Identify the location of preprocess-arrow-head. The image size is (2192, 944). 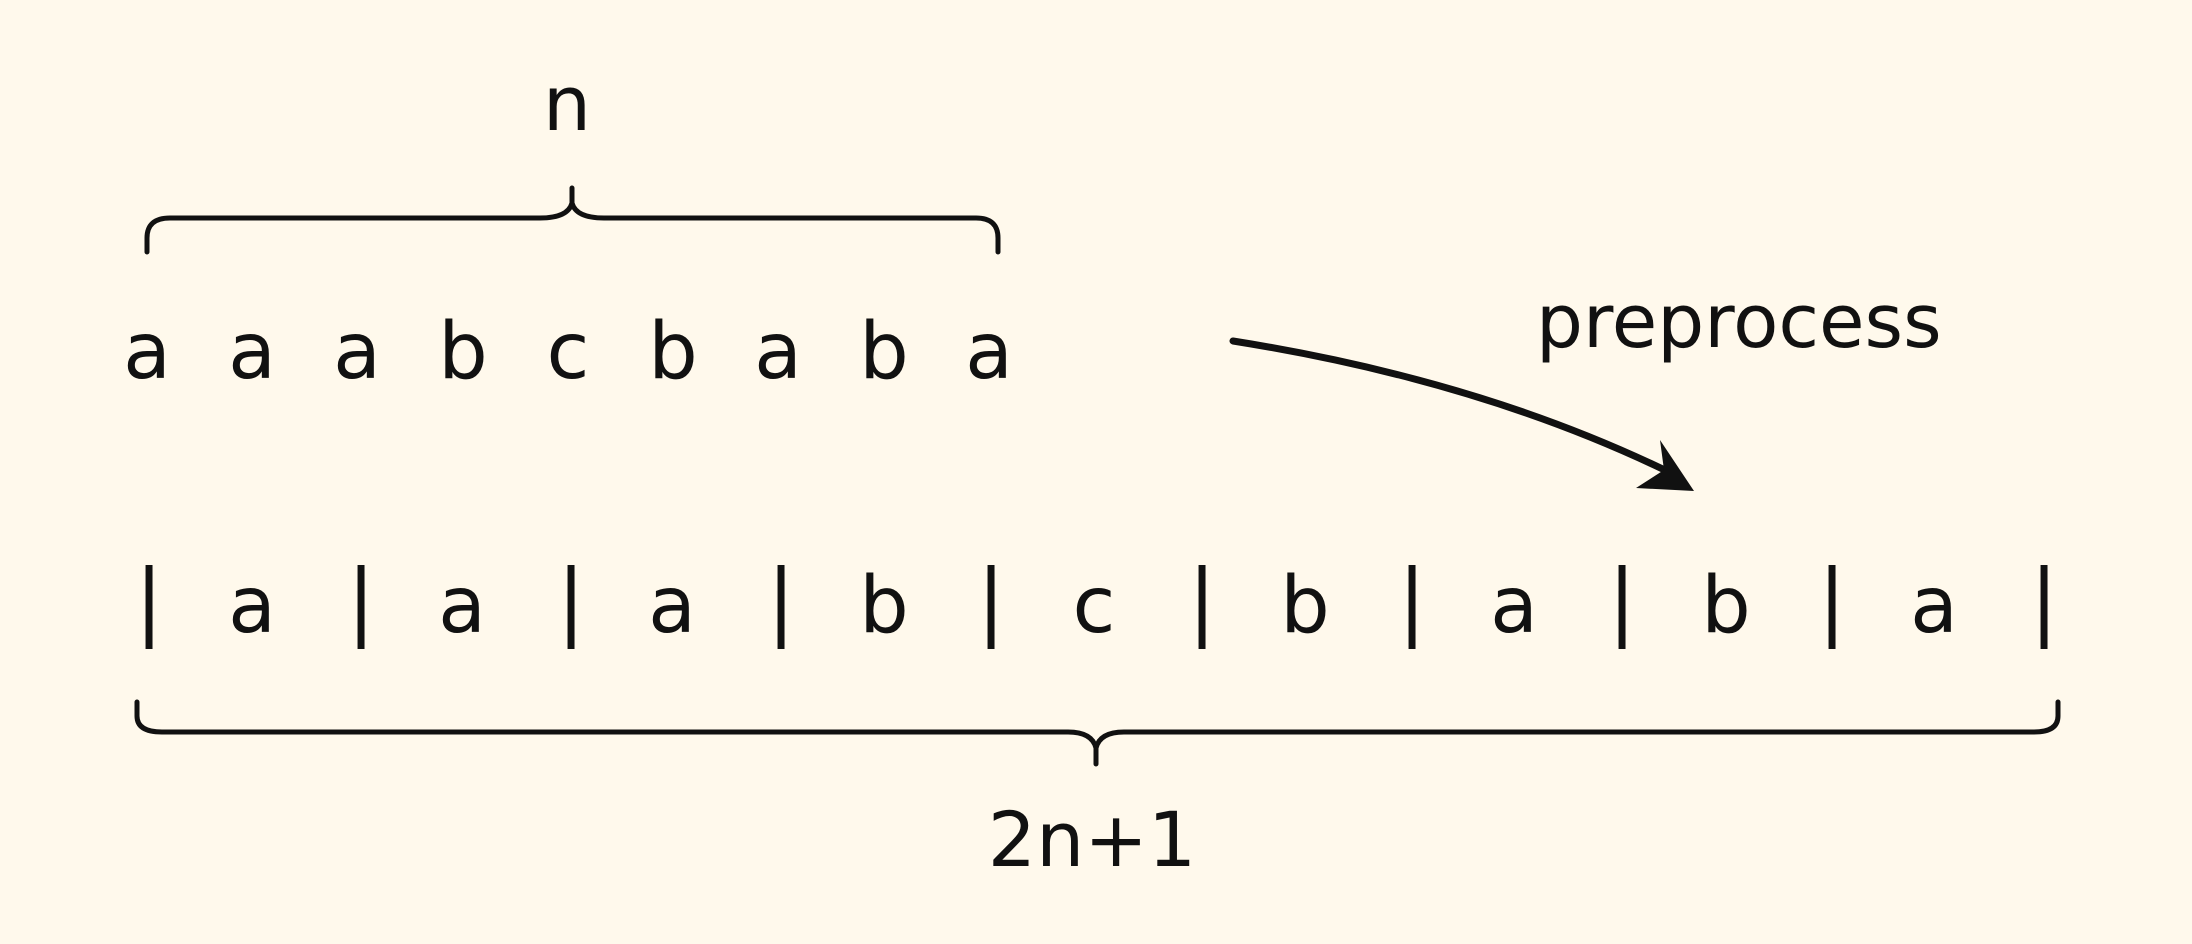
(1665, 465).